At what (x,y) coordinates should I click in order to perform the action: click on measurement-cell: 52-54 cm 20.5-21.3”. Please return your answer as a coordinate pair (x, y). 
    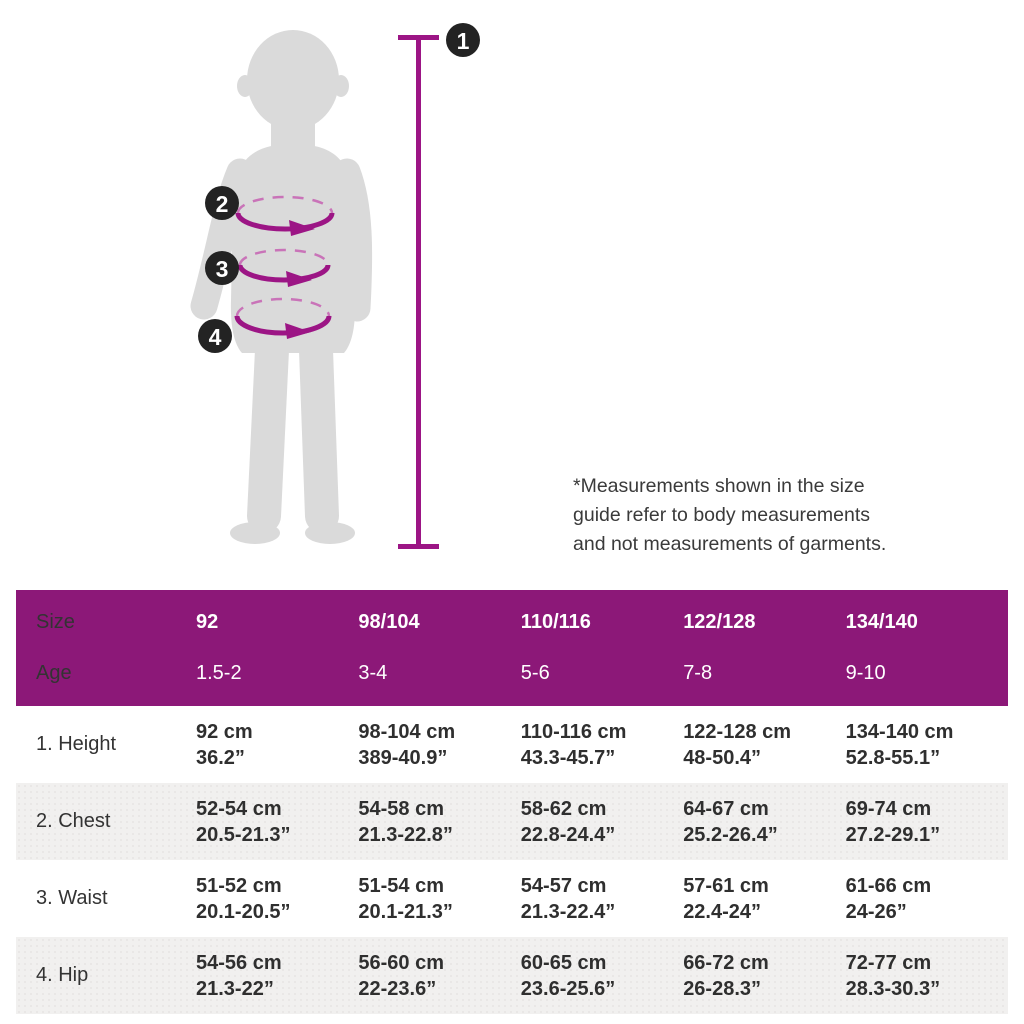
    Looking at the image, I should click on (277, 822).